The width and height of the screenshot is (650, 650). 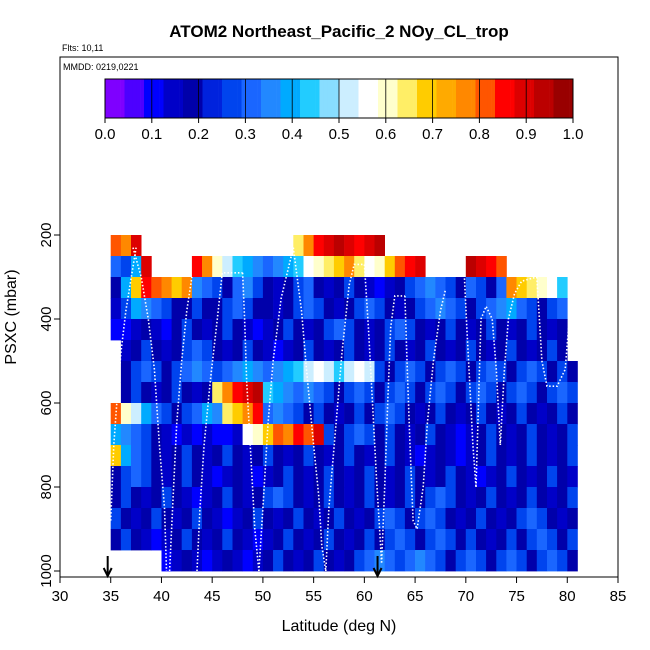 What do you see at coordinates (198, 134) in the screenshot?
I see `colorbar-tick-label: 0.2` at bounding box center [198, 134].